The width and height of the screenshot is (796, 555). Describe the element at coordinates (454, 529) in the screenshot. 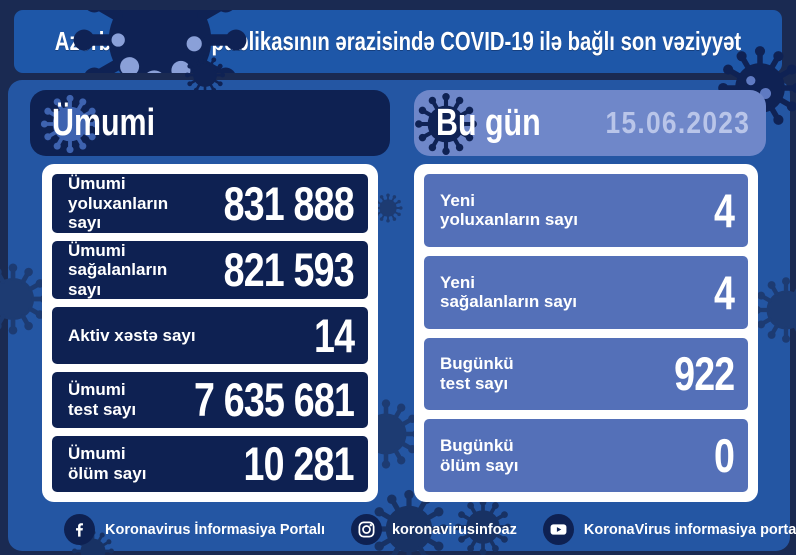

I see `instagram-label: koronavirusinfoaz` at that location.